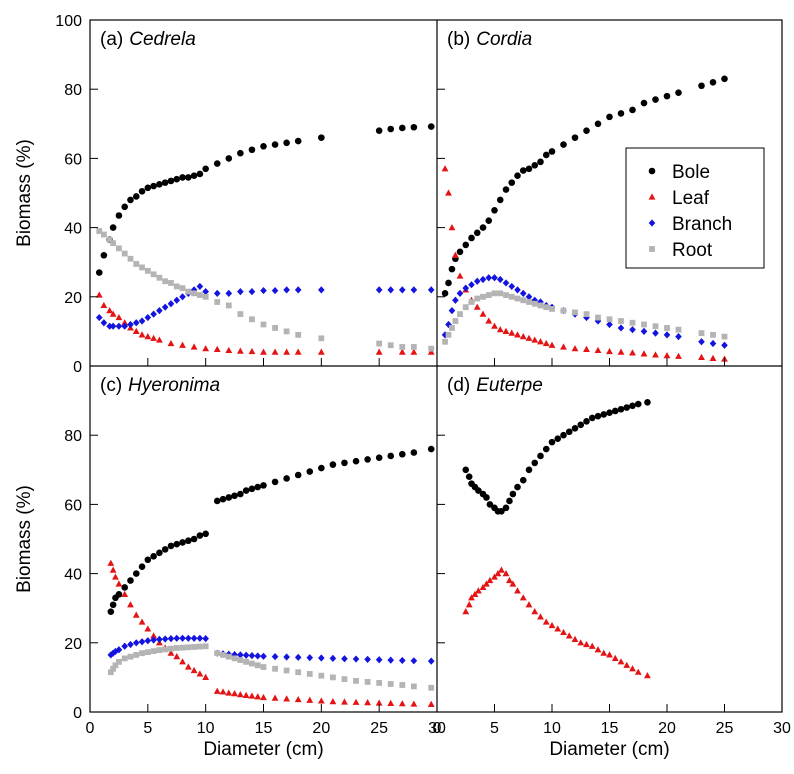 The height and width of the screenshot is (774, 794). I want to click on y-tick-label-top: 20, so click(73, 298).